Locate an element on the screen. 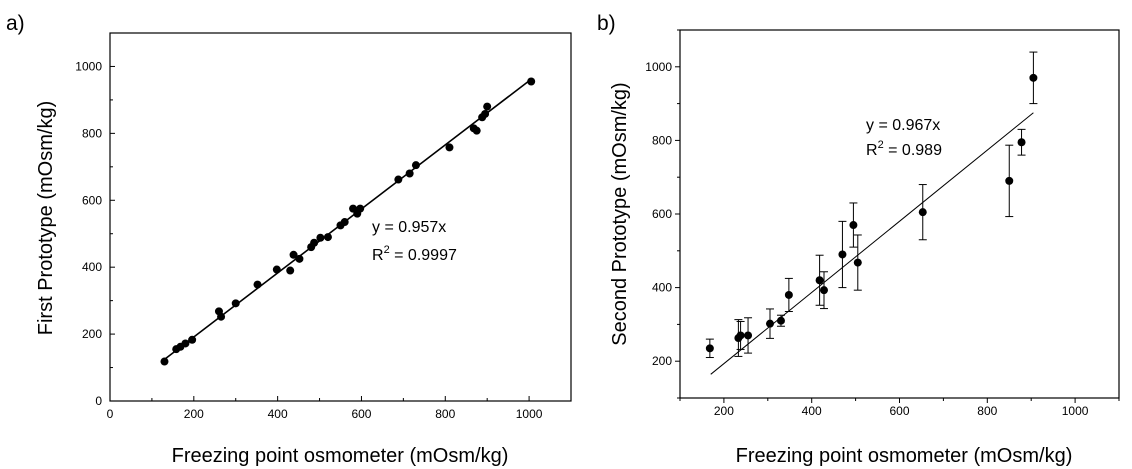  panel-a-r-squared: R2 = 0.9997 is located at coordinates (414, 254).